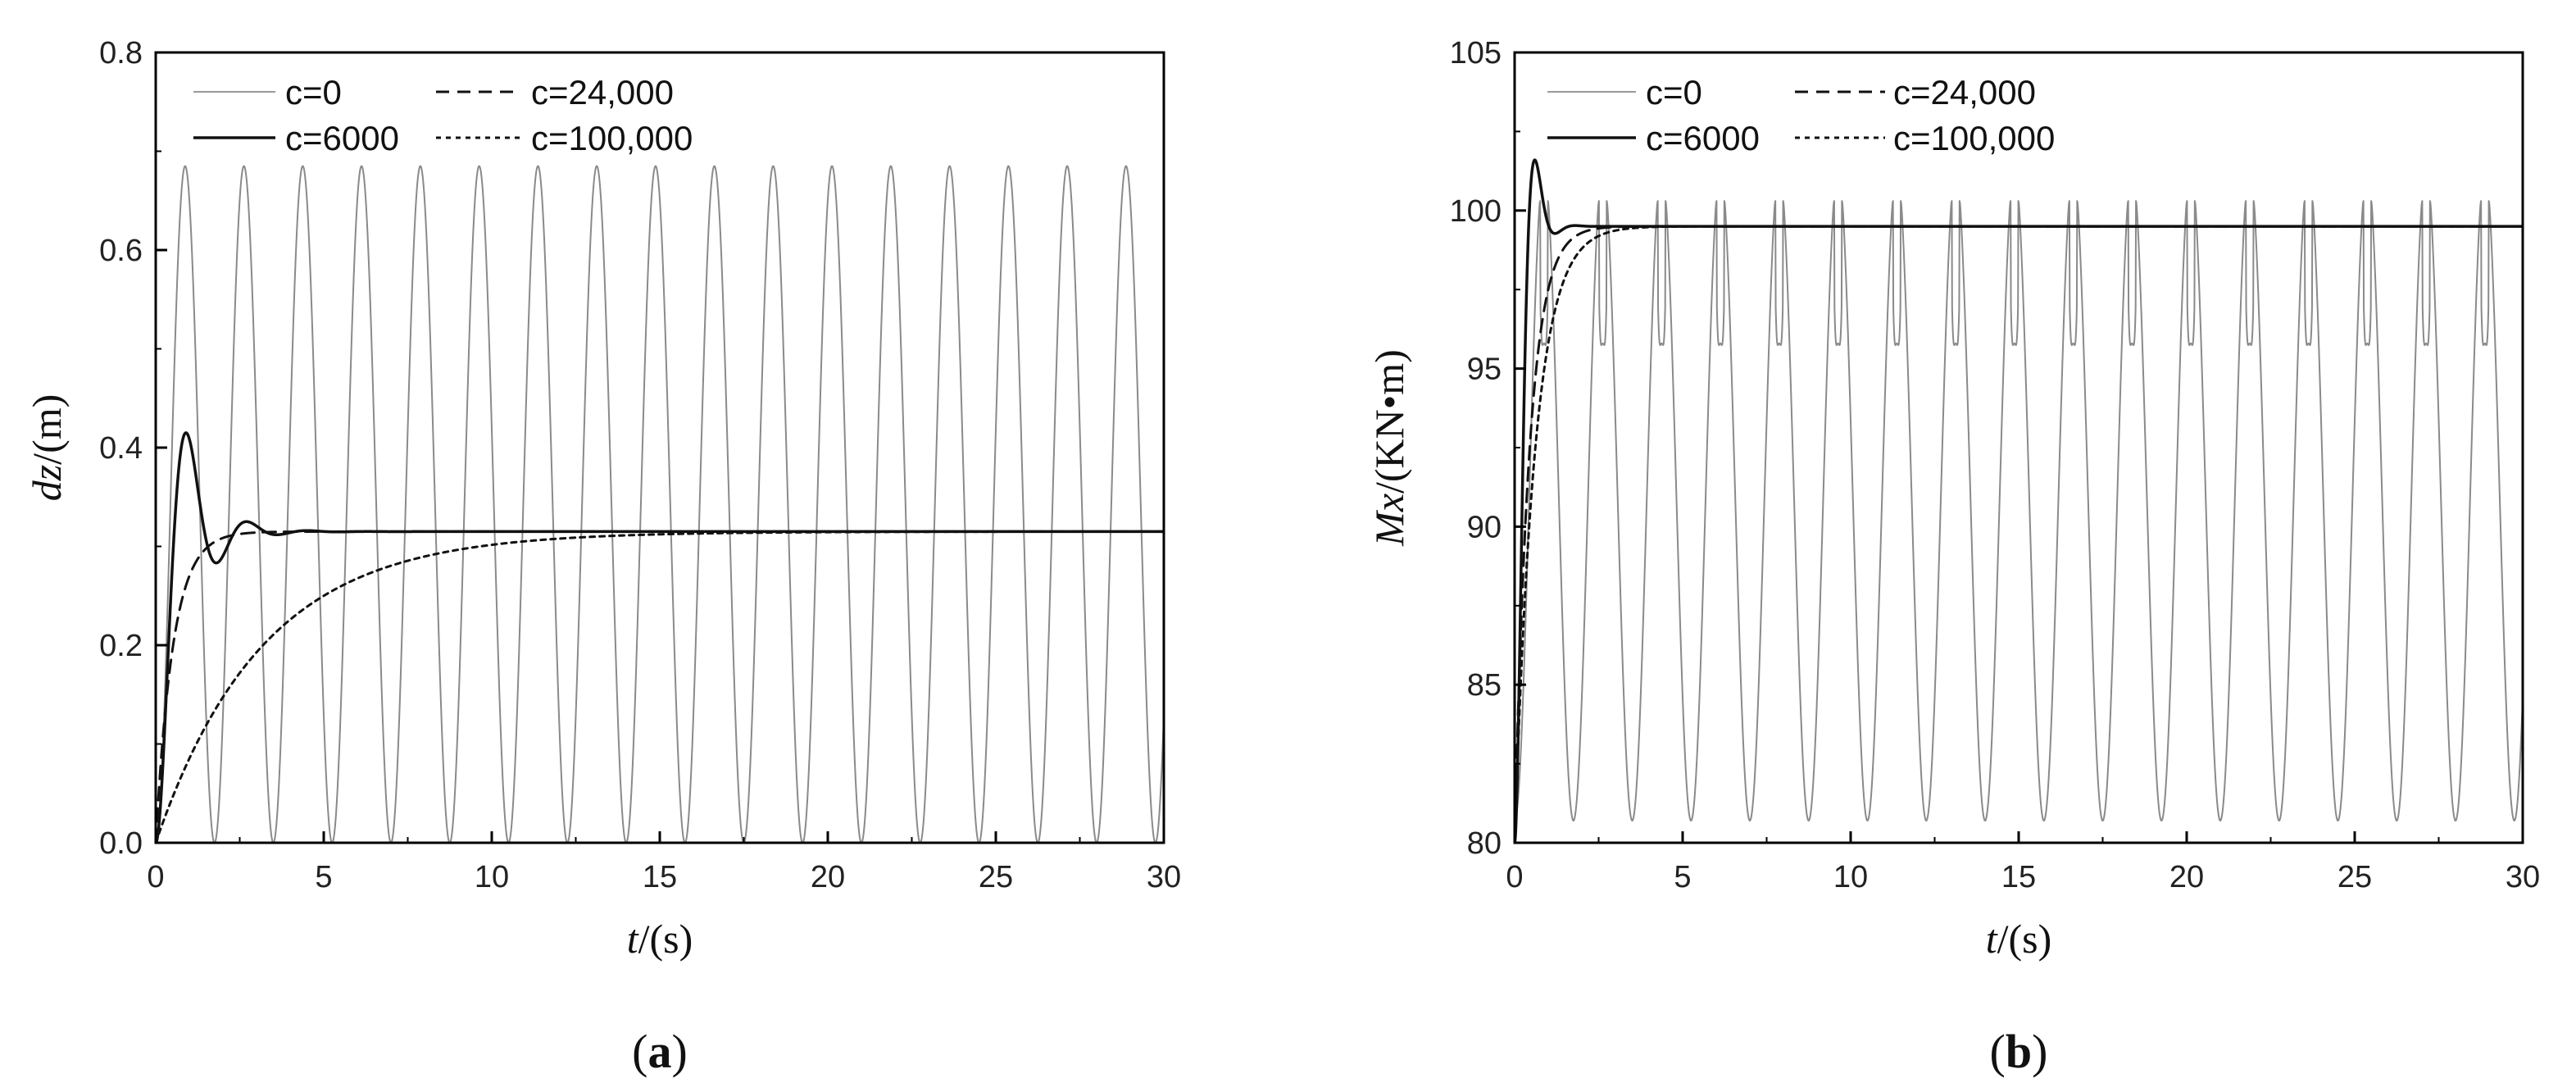 The image size is (2576, 1092). What do you see at coordinates (2018, 877) in the screenshot?
I see `x-tick-label-b: 15` at bounding box center [2018, 877].